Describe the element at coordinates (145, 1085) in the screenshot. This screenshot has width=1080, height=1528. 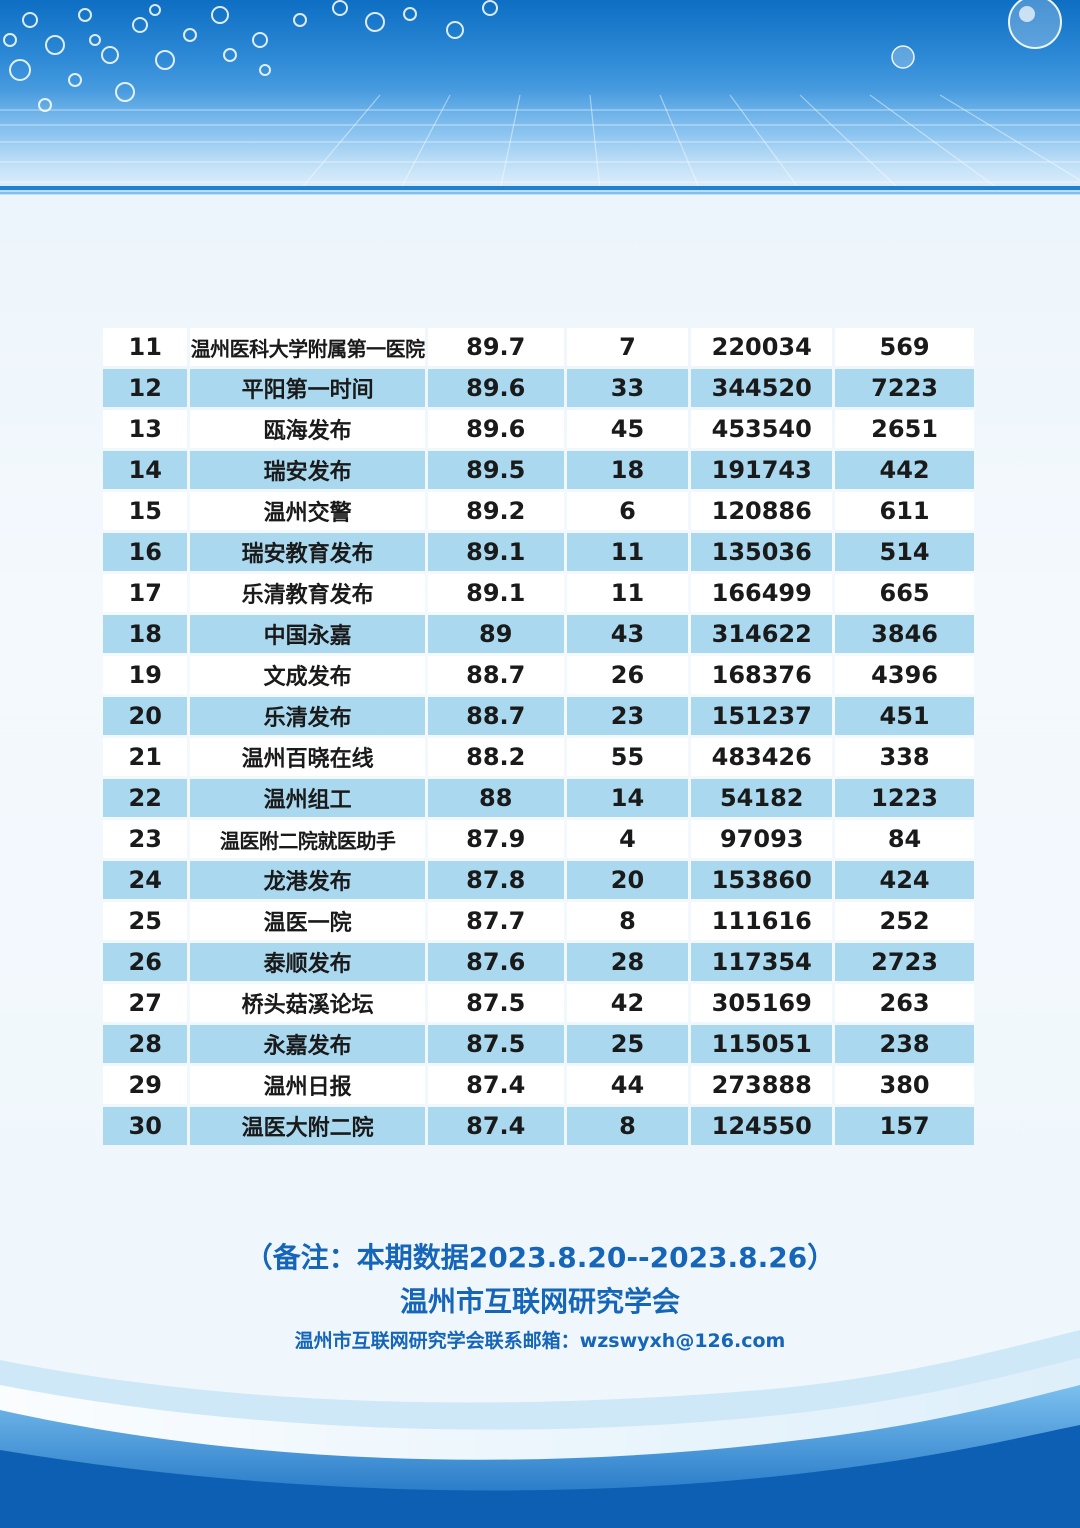
I see `rank-cell: 29` at that location.